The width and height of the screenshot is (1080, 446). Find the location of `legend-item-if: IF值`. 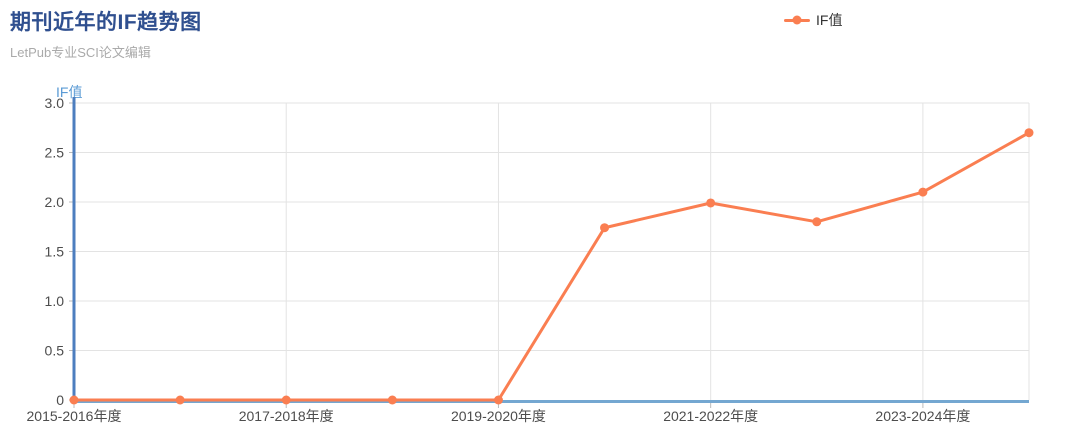

legend-item-if: IF值 is located at coordinates (813, 20).